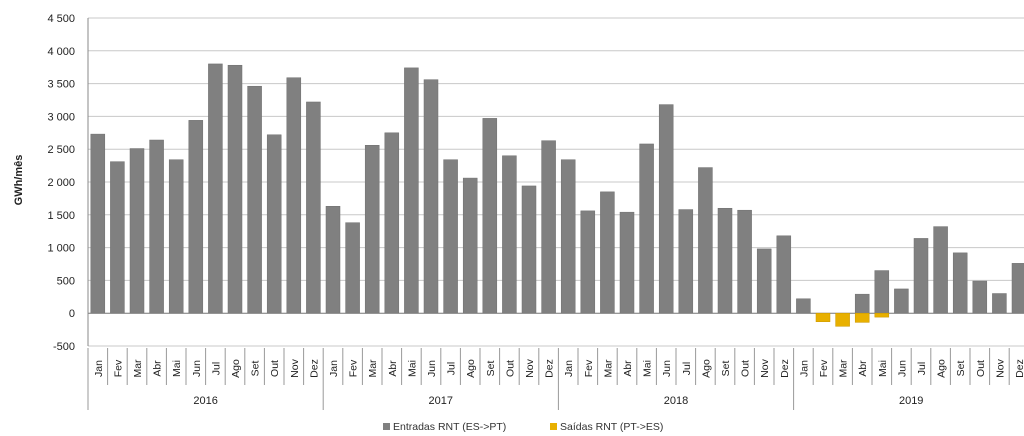 This screenshot has height=436, width=1024. What do you see at coordinates (676, 401) in the screenshot?
I see `x-tick-year: 2018` at bounding box center [676, 401].